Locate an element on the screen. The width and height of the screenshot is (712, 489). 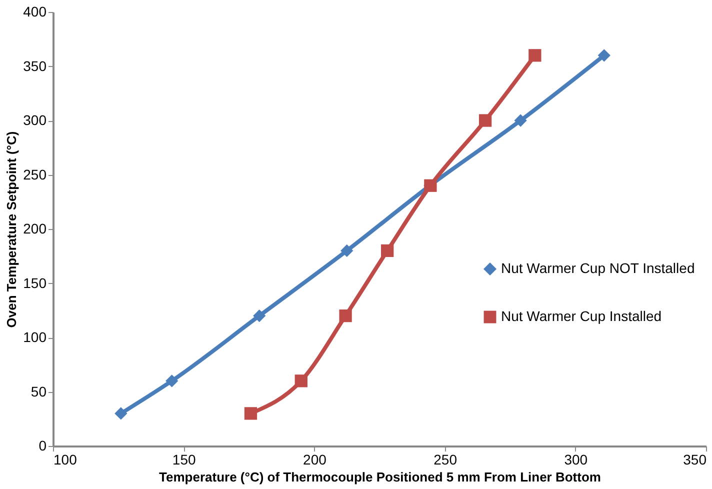
x-tick-label: 150 is located at coordinates (184, 460).